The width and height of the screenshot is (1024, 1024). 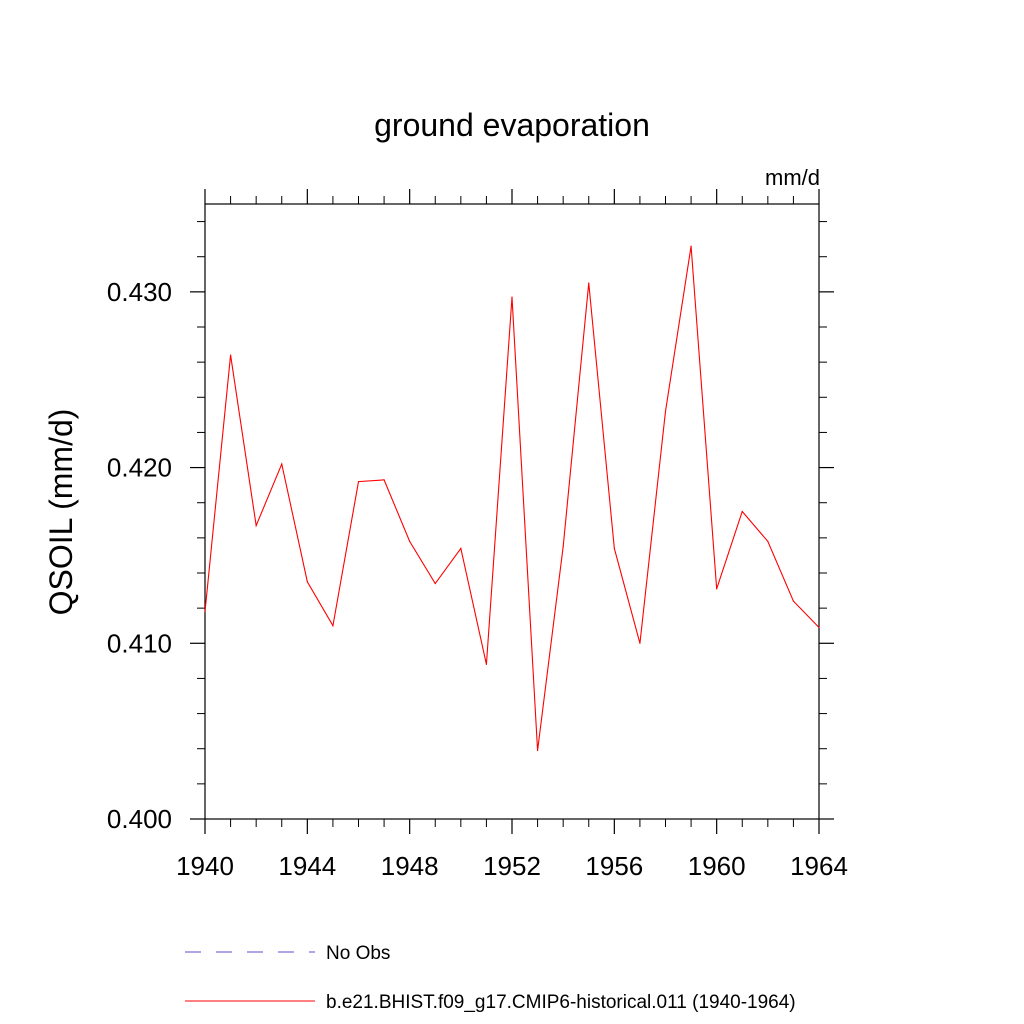 I want to click on x-tick-label: 1960, so click(x=717, y=866).